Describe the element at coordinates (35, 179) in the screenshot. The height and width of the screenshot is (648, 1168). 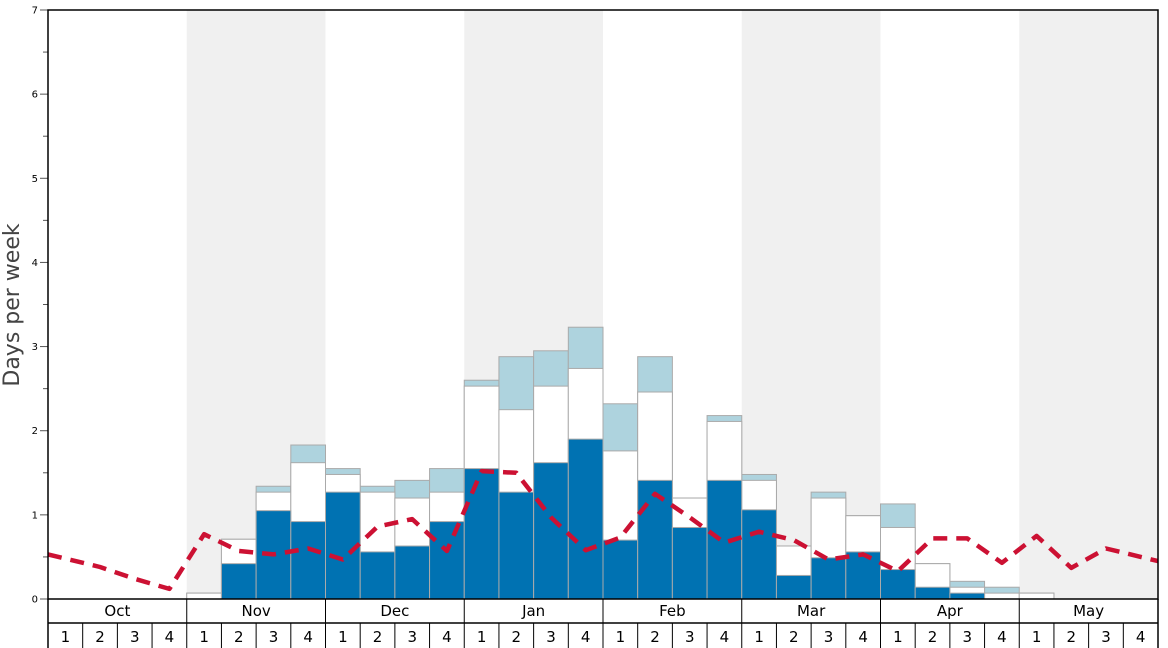
I see `y-tick-label: 5` at that location.